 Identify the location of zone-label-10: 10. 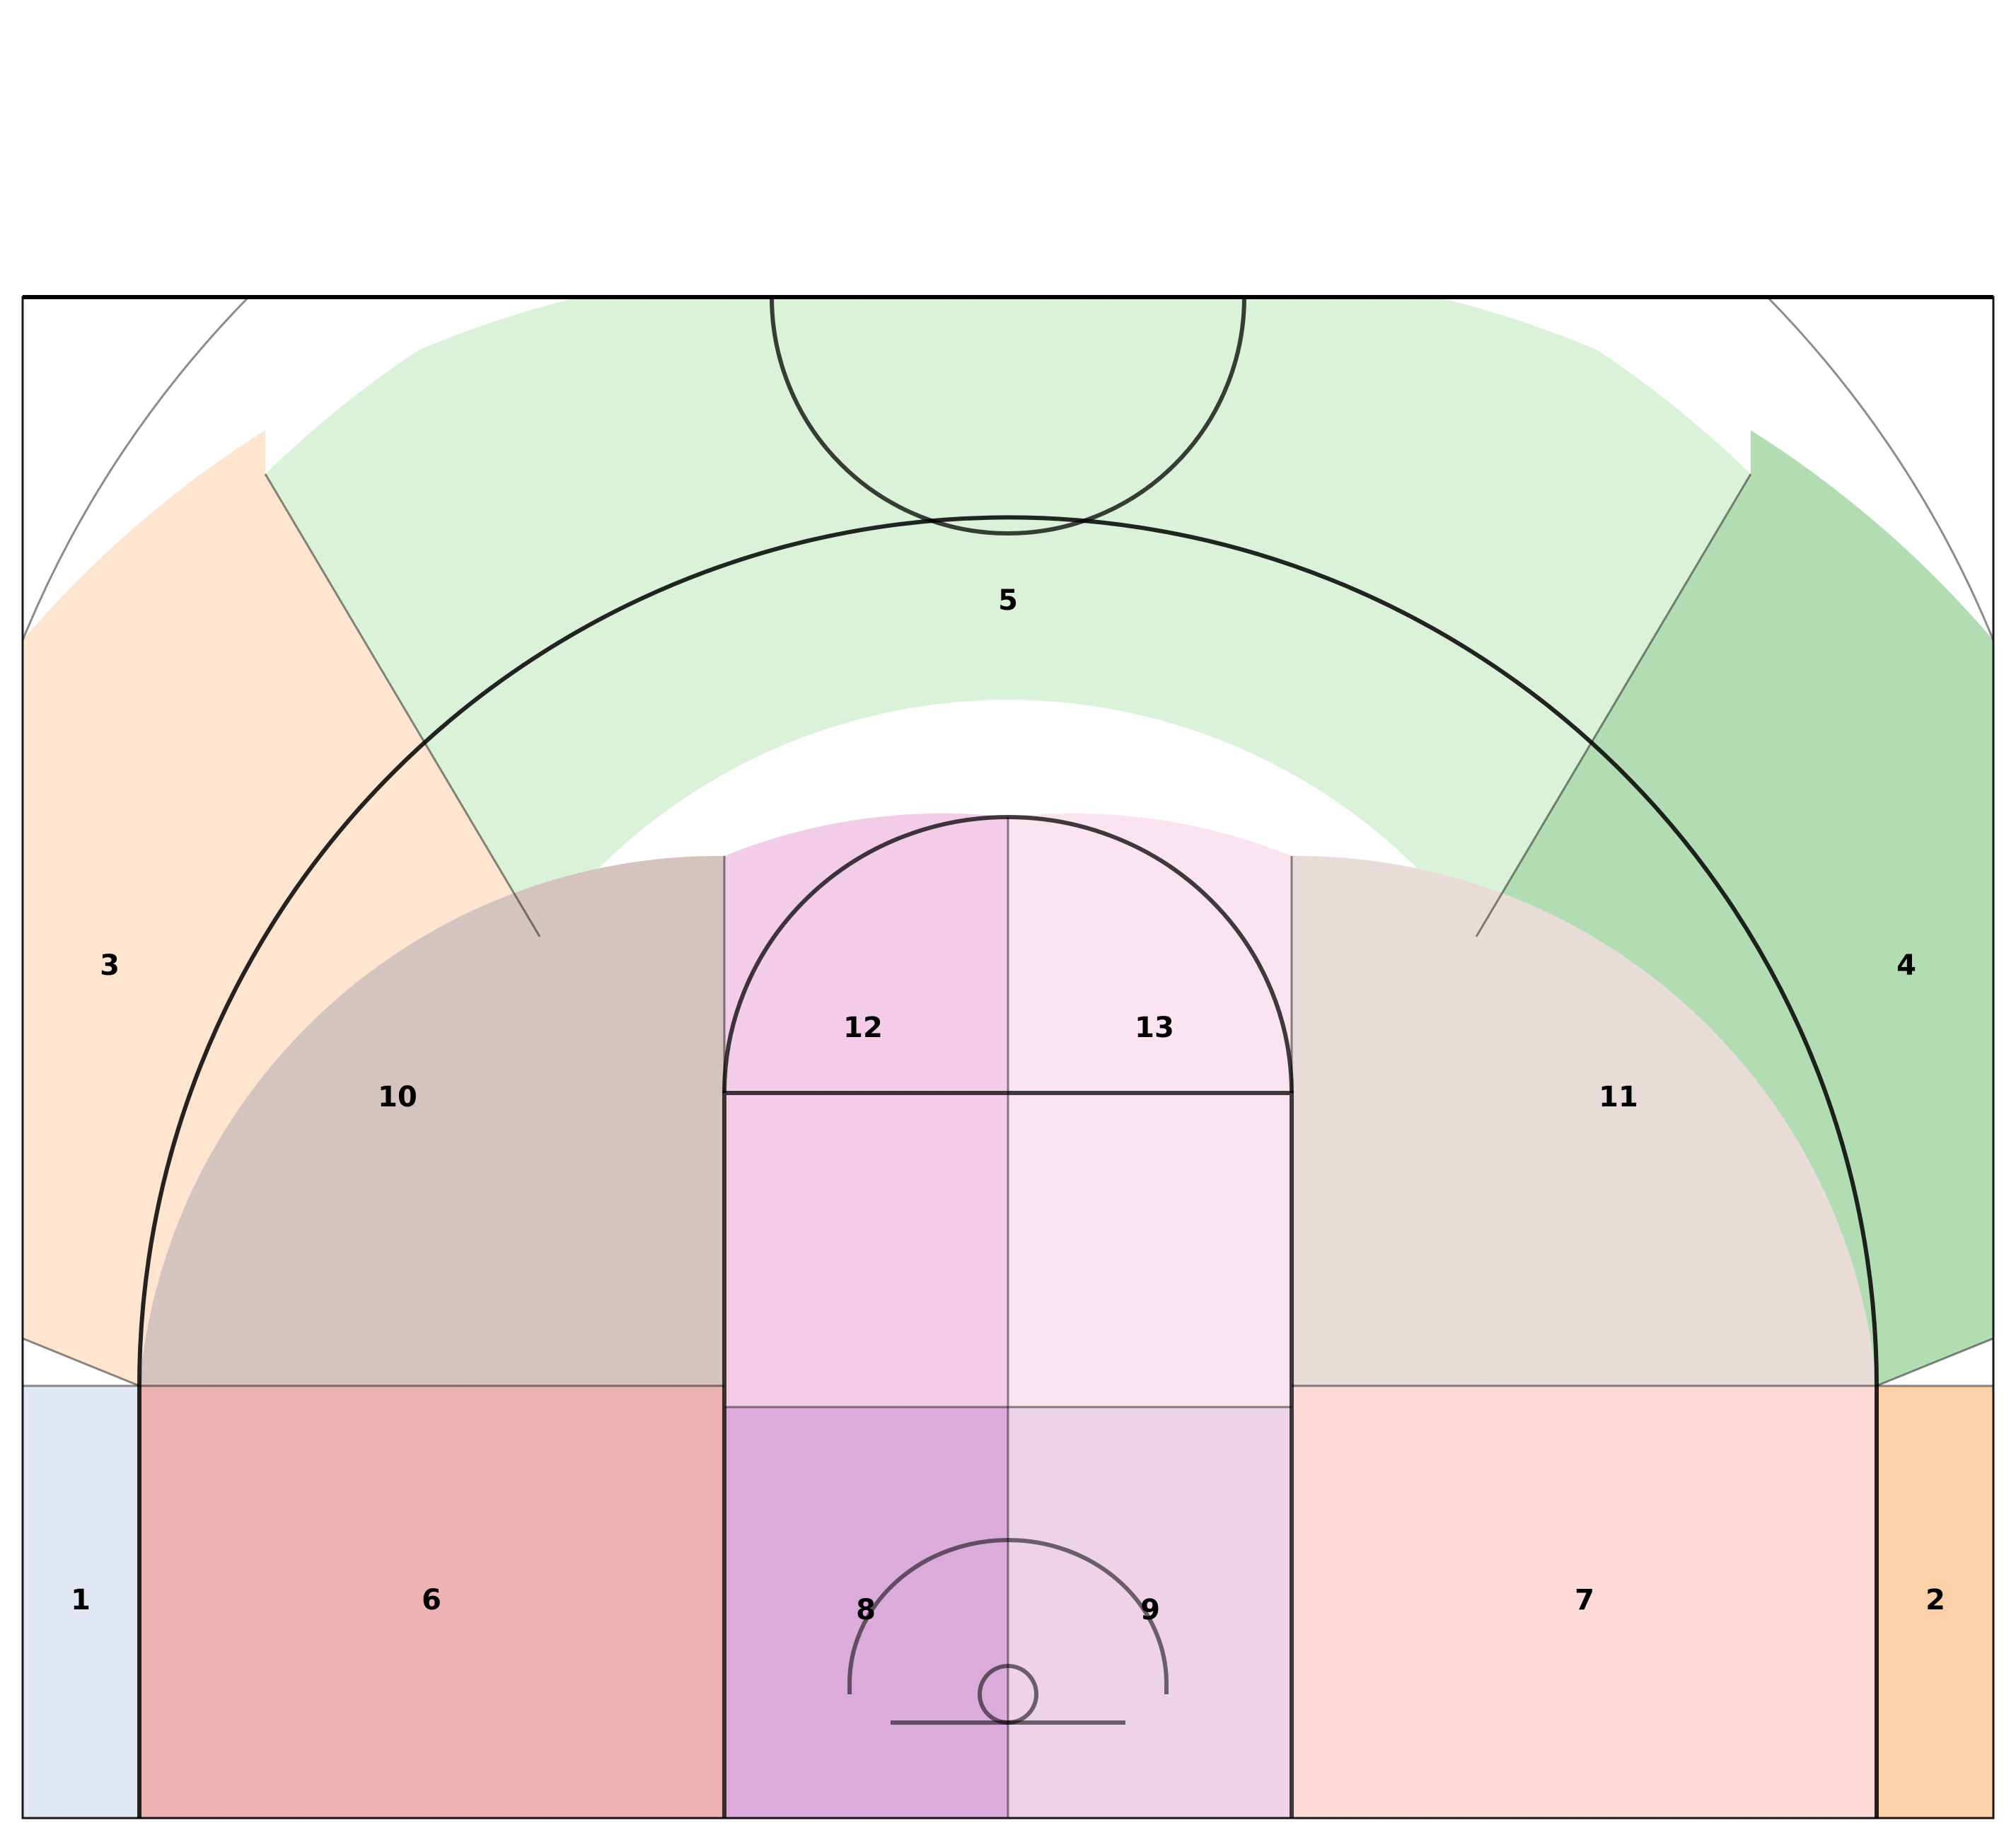
(397, 1097).